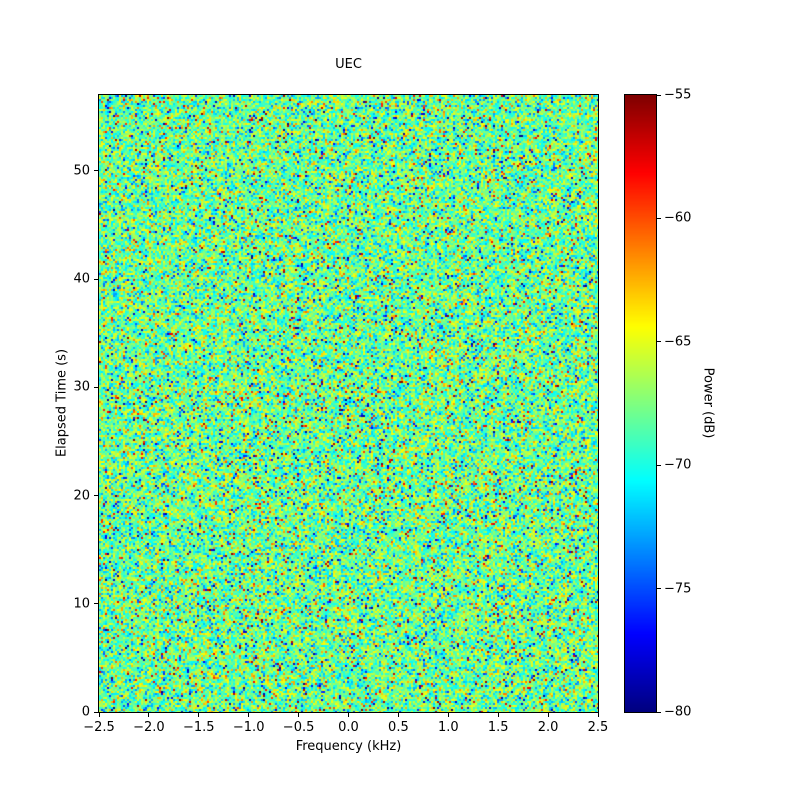 The width and height of the screenshot is (800, 800). What do you see at coordinates (678, 465) in the screenshot?
I see `colorbar-tick-label: −70` at bounding box center [678, 465].